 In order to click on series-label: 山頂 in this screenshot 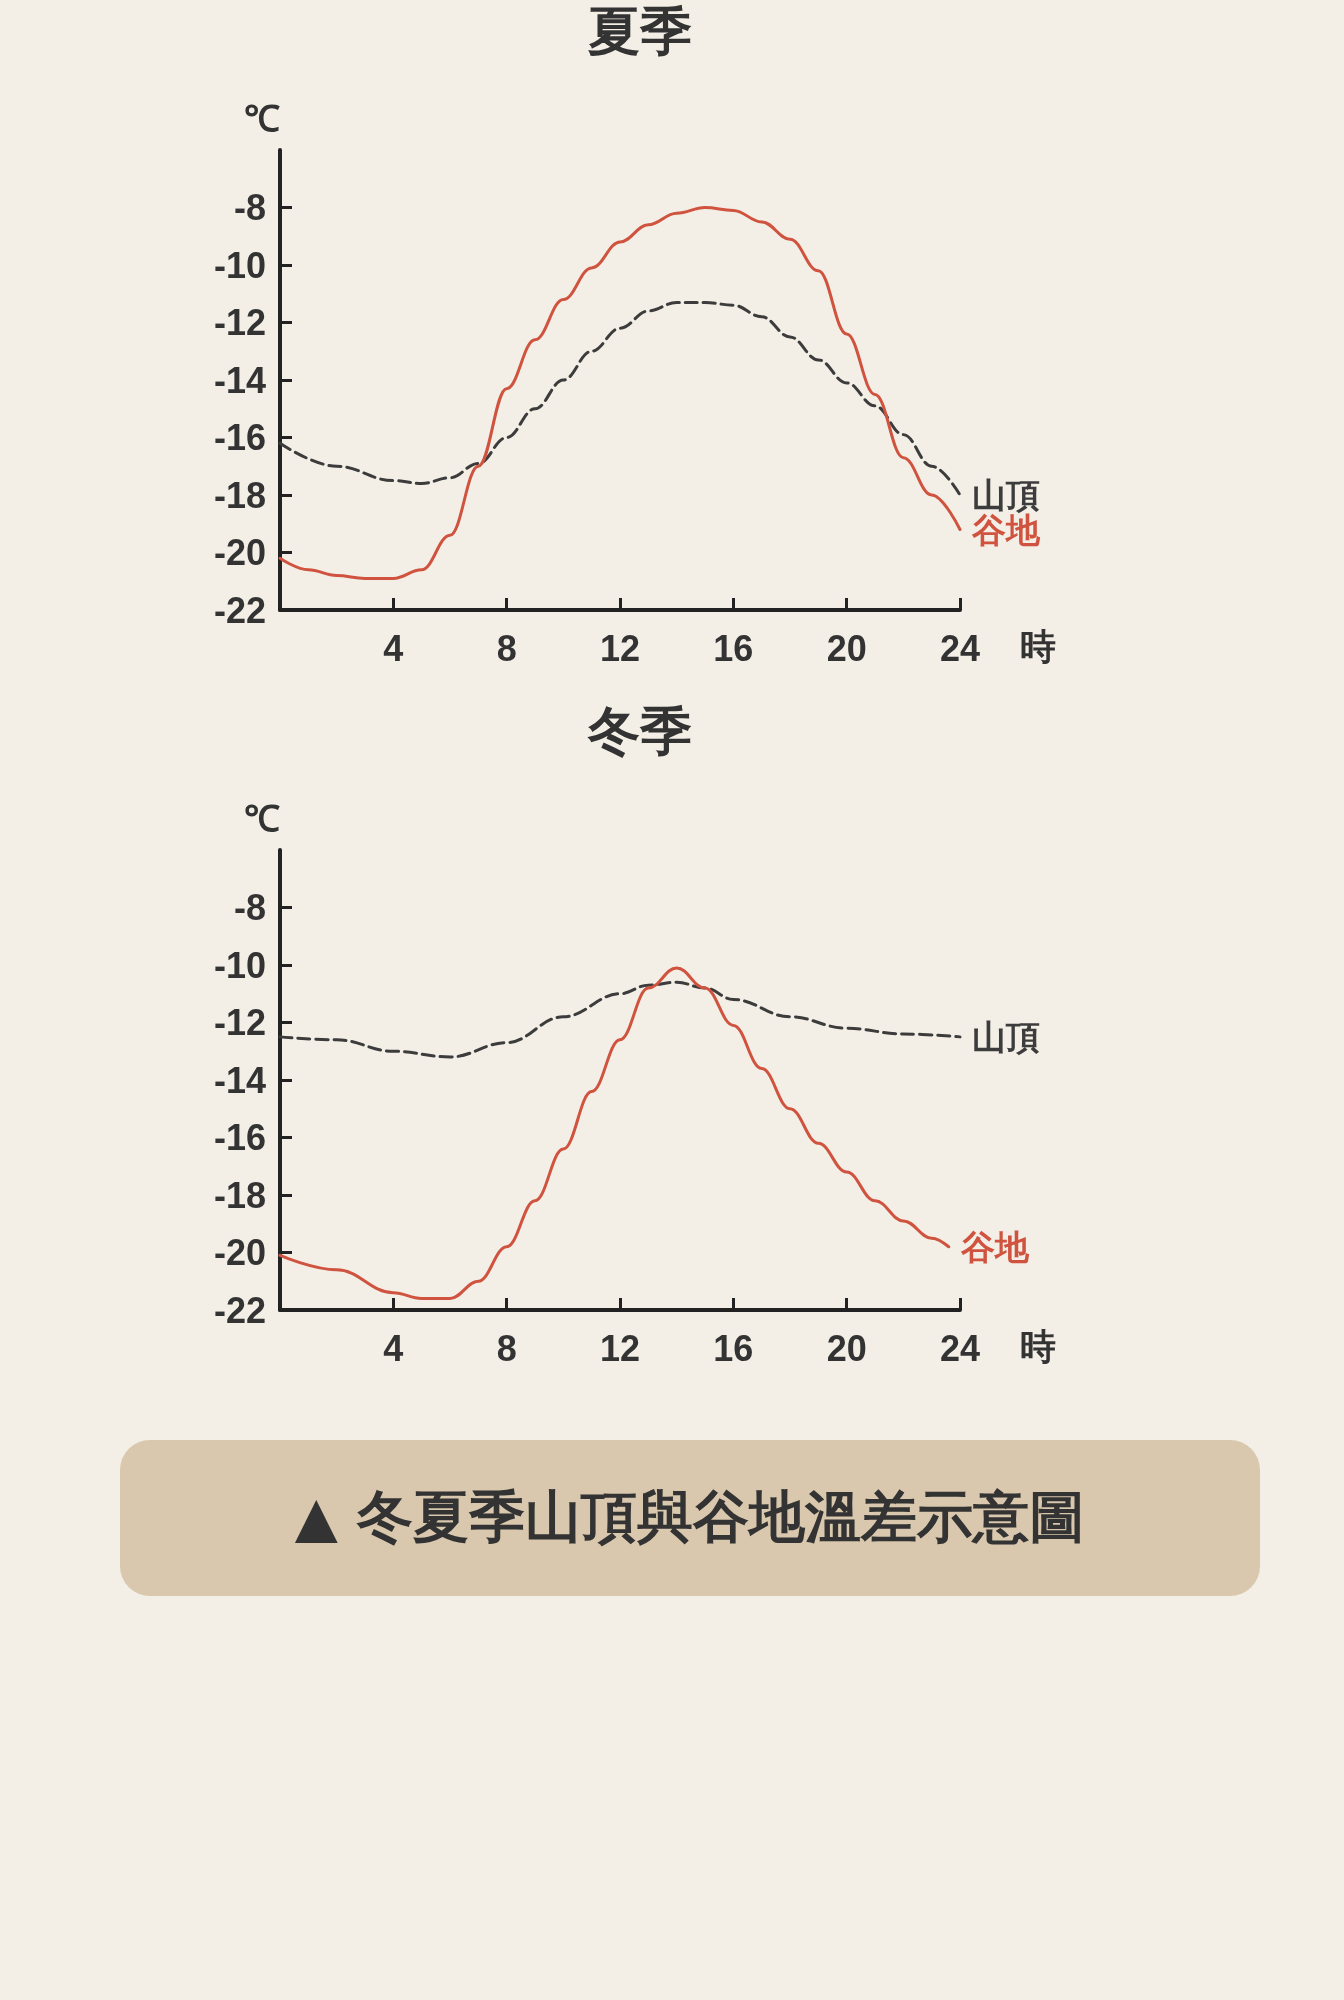, I will do `click(1006, 1036)`.